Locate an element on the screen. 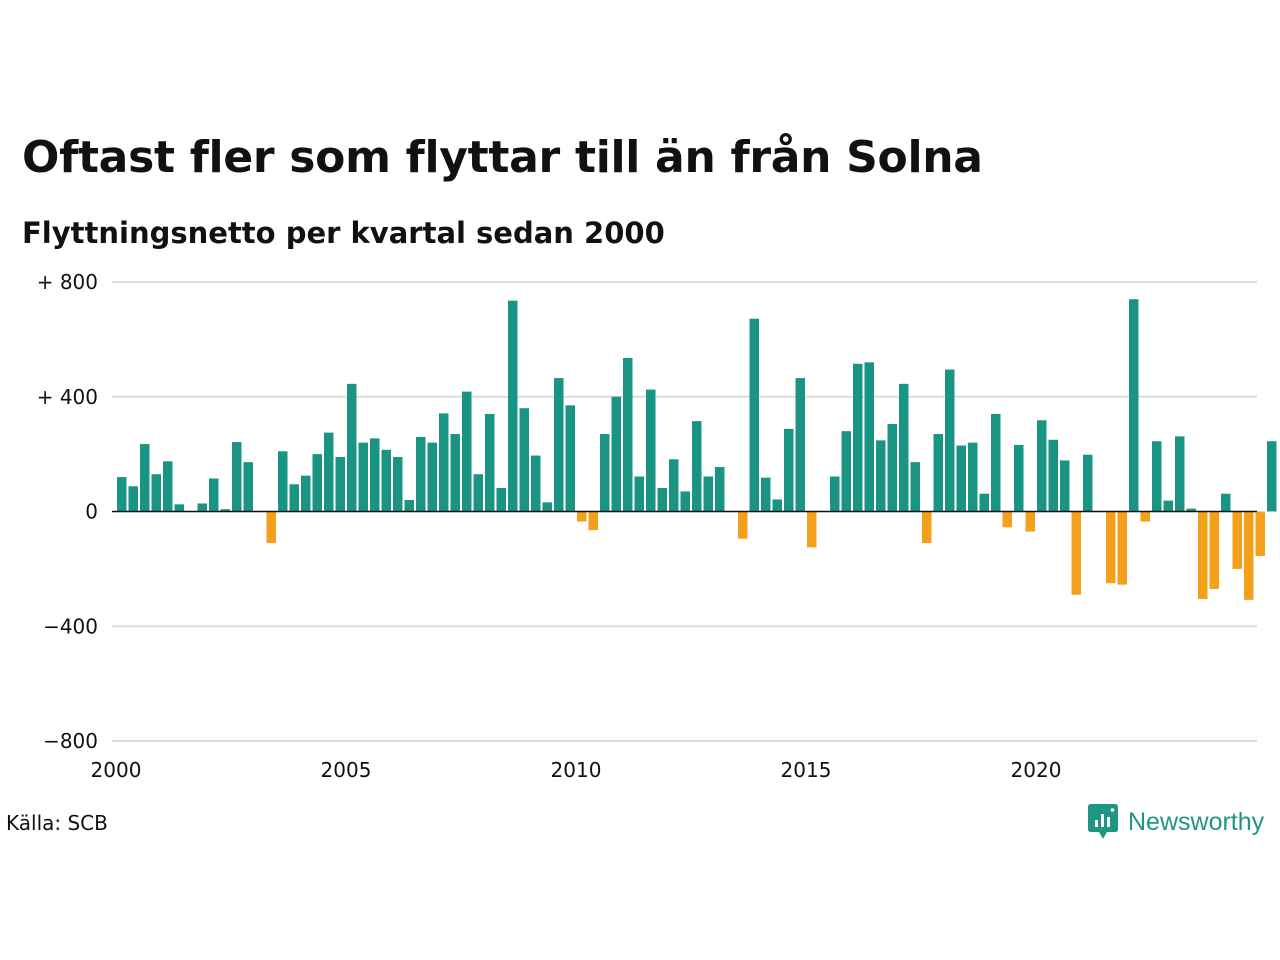 The width and height of the screenshot is (1280, 960). x-axis-ticks: 2000 2005 2010 2015 2020 is located at coordinates (576, 770).